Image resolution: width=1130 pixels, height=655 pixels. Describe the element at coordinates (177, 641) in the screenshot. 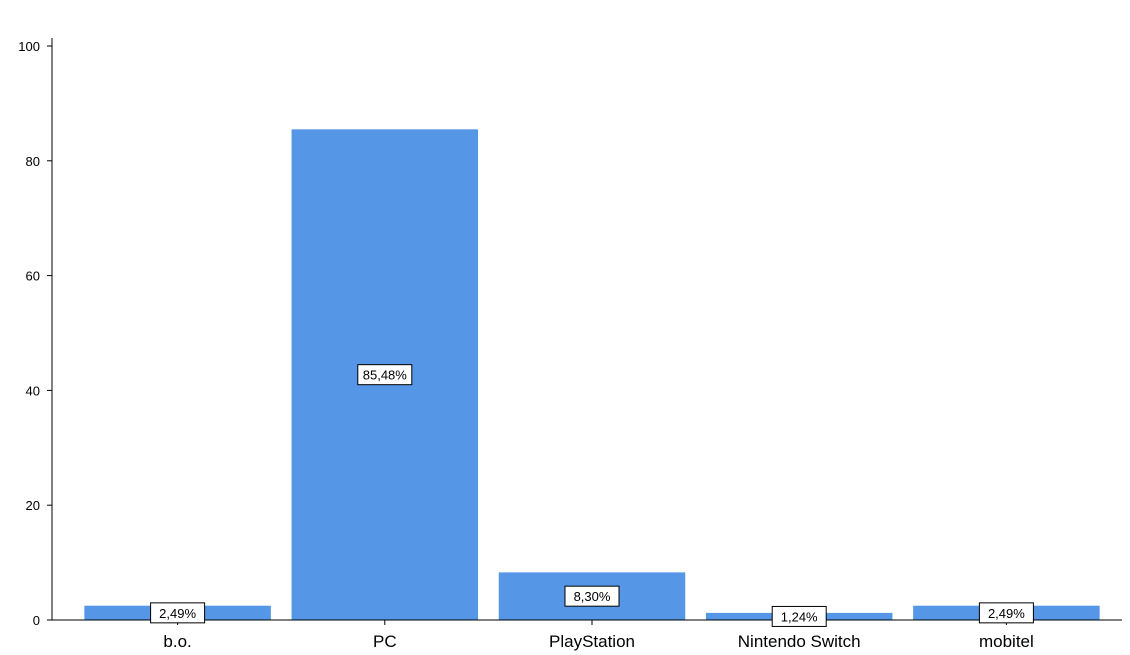

I see `x-tick-label: b.o.` at that location.